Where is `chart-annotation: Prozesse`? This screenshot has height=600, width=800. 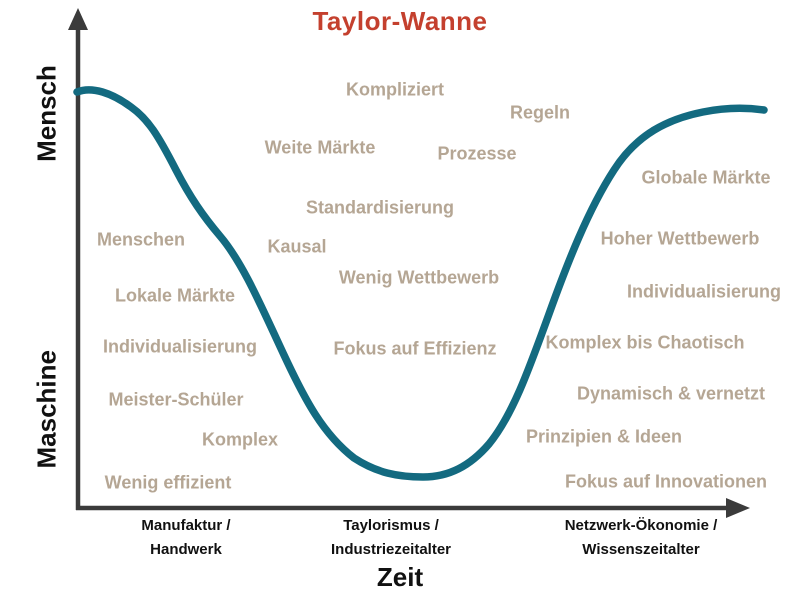 chart-annotation: Prozesse is located at coordinates (477, 153).